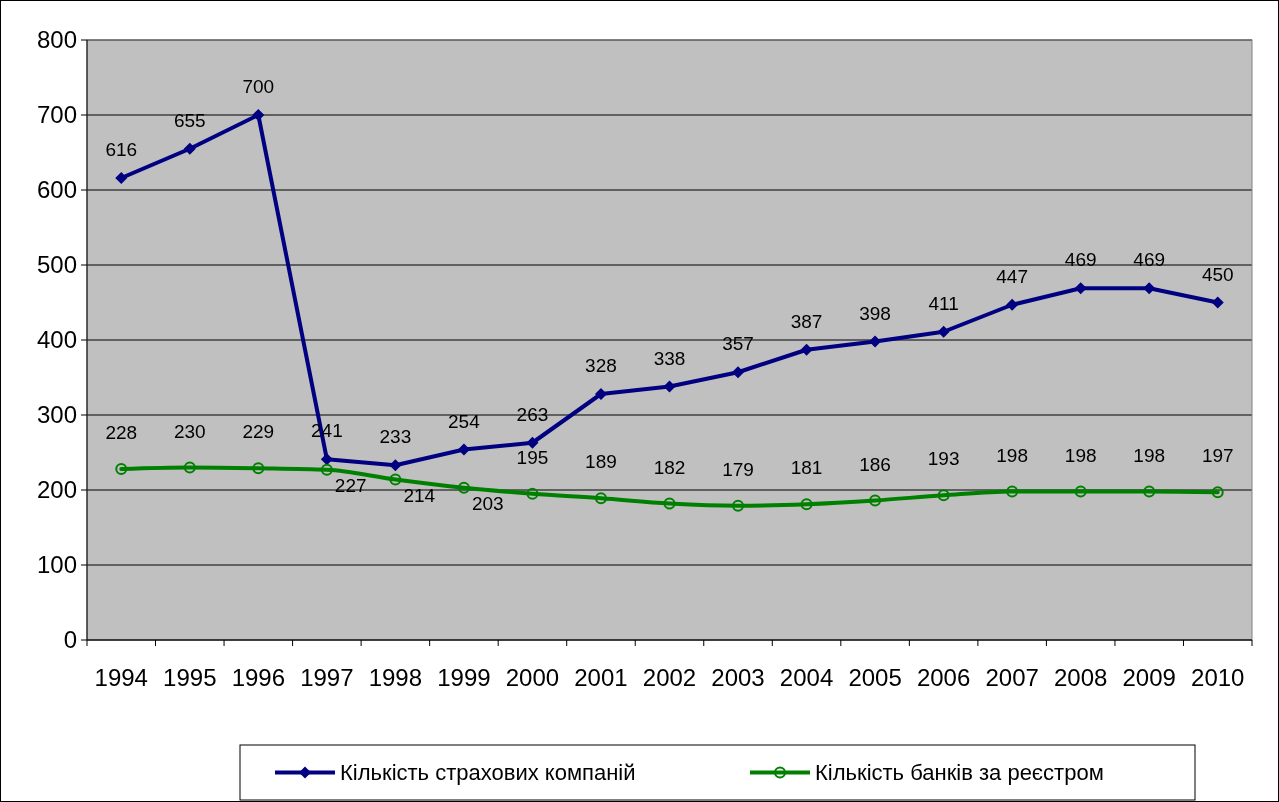 The height and width of the screenshot is (802, 1279). I want to click on x-tick-label: 1999, so click(464, 677).